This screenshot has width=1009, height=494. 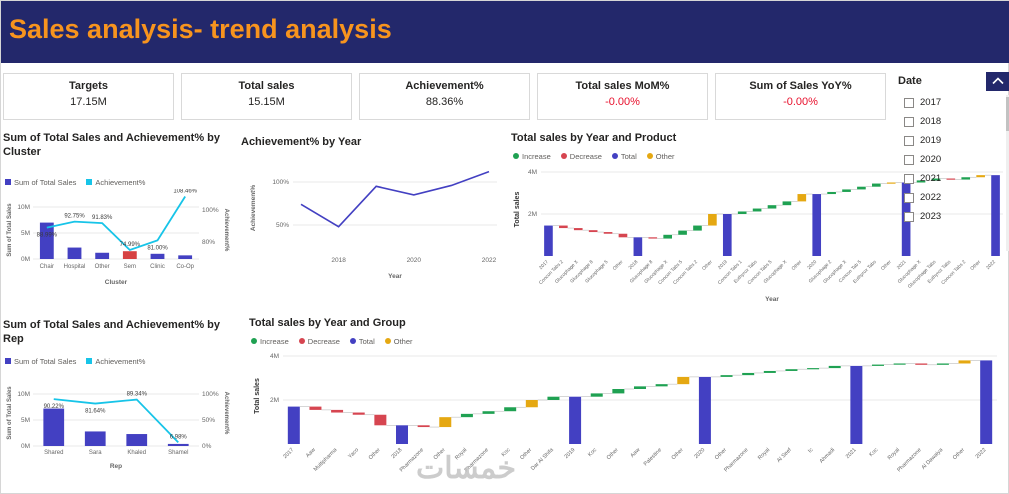 What do you see at coordinates (137, 439) in the screenshot?
I see `bar-Khaled` at bounding box center [137, 439].